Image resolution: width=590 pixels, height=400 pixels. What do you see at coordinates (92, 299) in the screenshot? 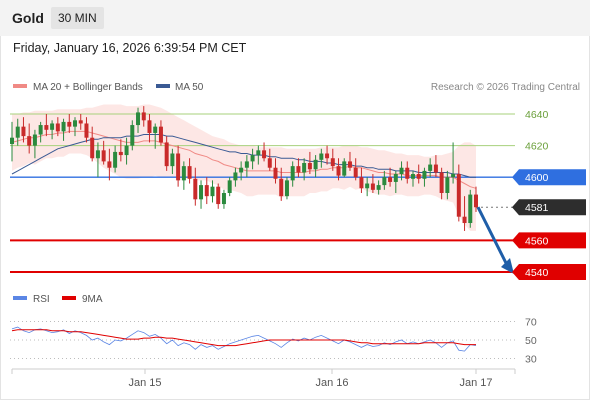
I see `legend-label-9ma: 9MA` at bounding box center [92, 299].